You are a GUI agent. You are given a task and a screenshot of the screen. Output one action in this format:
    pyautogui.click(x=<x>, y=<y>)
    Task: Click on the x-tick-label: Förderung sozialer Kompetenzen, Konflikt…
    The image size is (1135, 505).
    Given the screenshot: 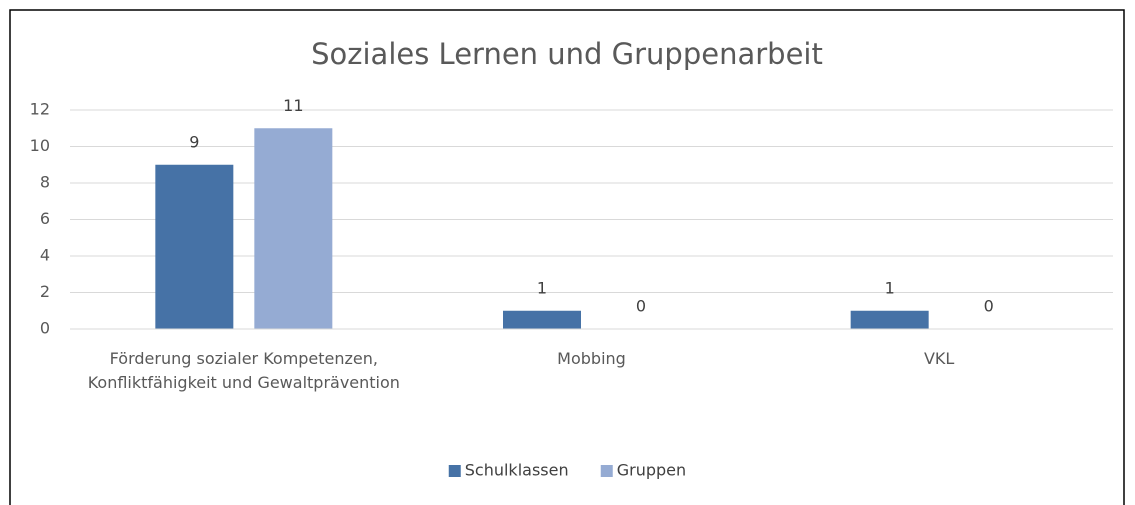 What is the action you would take?
    pyautogui.click(x=243, y=370)
    